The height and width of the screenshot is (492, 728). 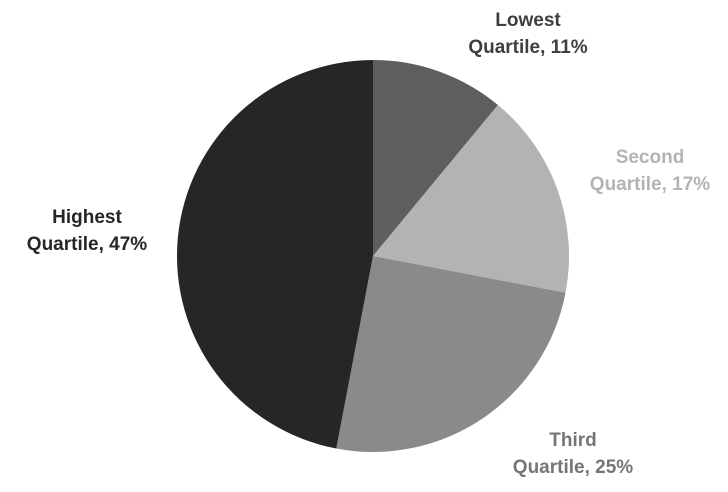 I want to click on slice-label-0-line-1: Quartile, 11%, so click(x=527, y=47).